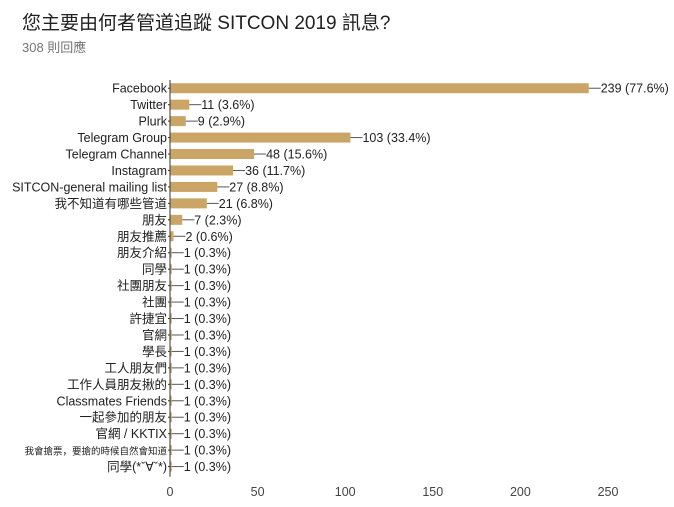 This screenshot has width=674, height=507. Describe the element at coordinates (154, 334) in the screenshot. I see `category-label: 官網` at that location.